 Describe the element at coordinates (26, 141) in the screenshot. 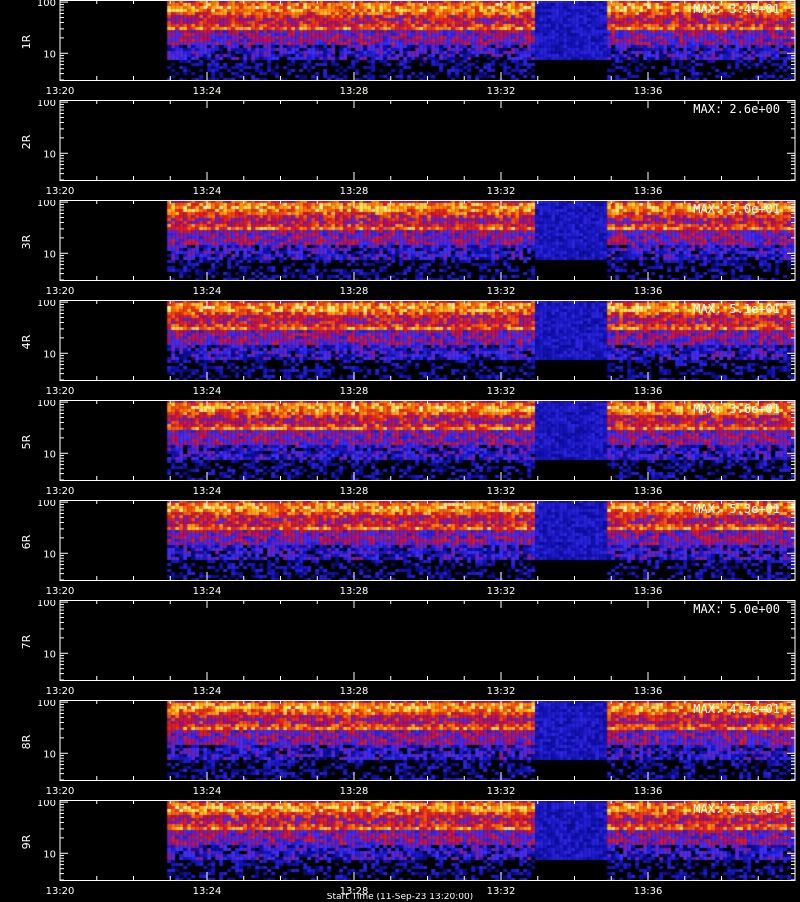

I see `panel-label: 2R` at that location.